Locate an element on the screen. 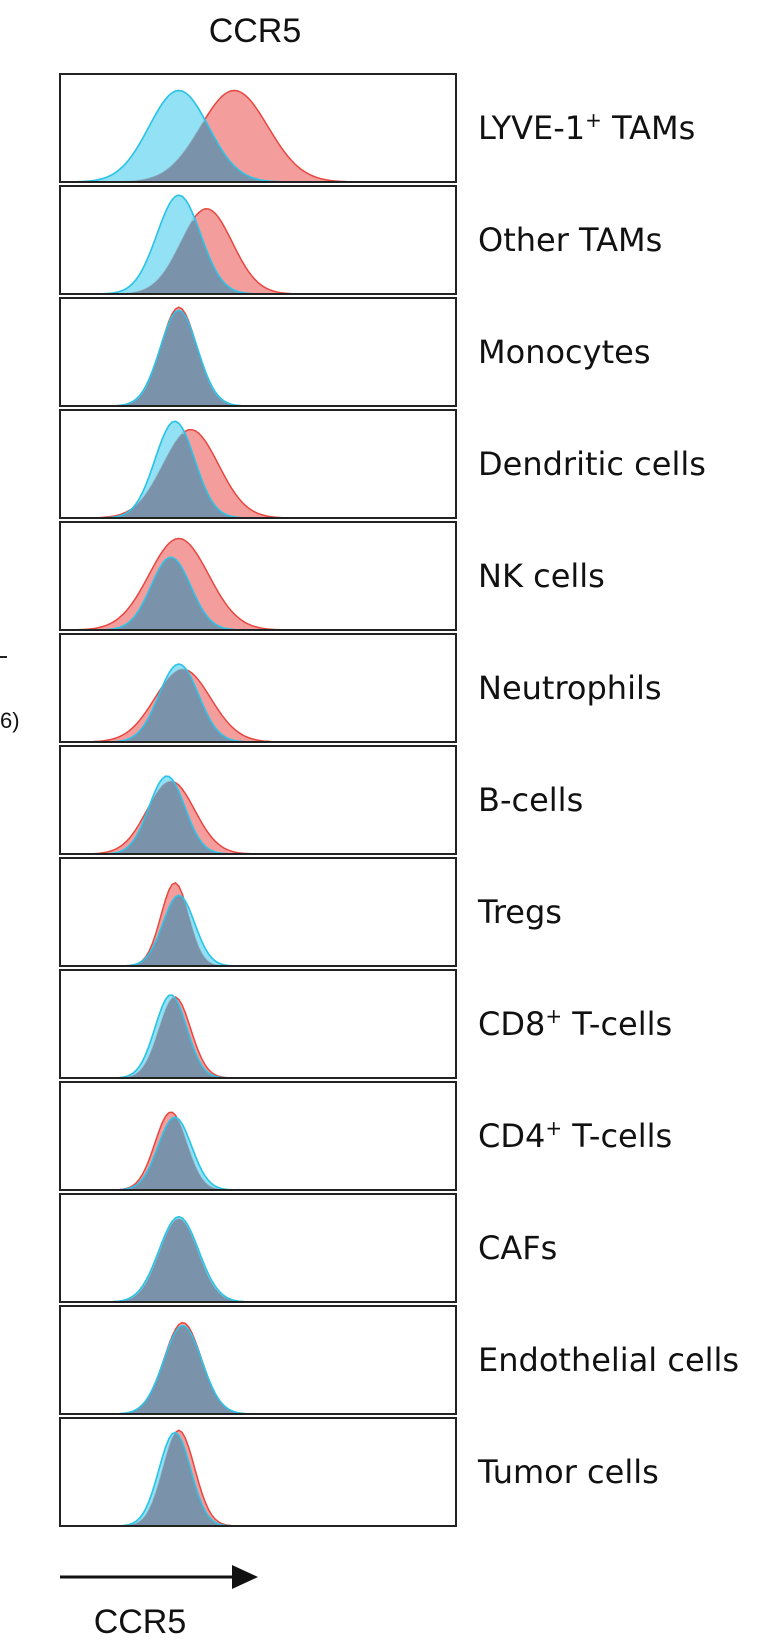 The image size is (759, 1650). panel-label-main: Tumor cells is located at coordinates (568, 1472).